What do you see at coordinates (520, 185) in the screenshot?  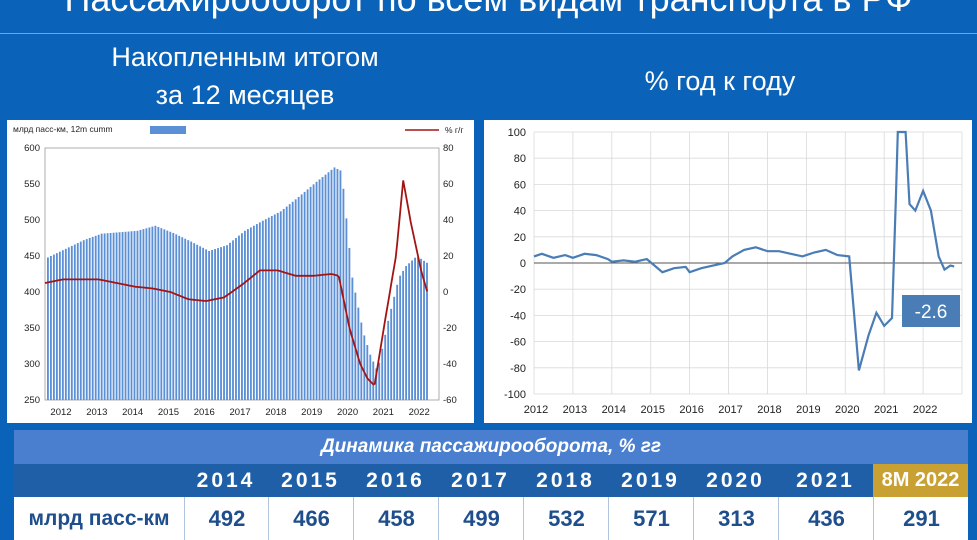 I see `y-tick-label: 60` at bounding box center [520, 185].